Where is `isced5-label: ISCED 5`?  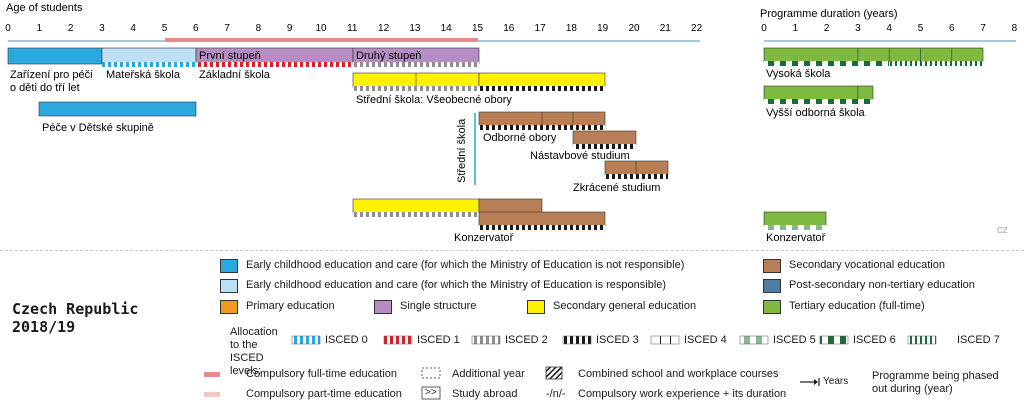 isced5-label: ISCED 5 is located at coordinates (794, 340).